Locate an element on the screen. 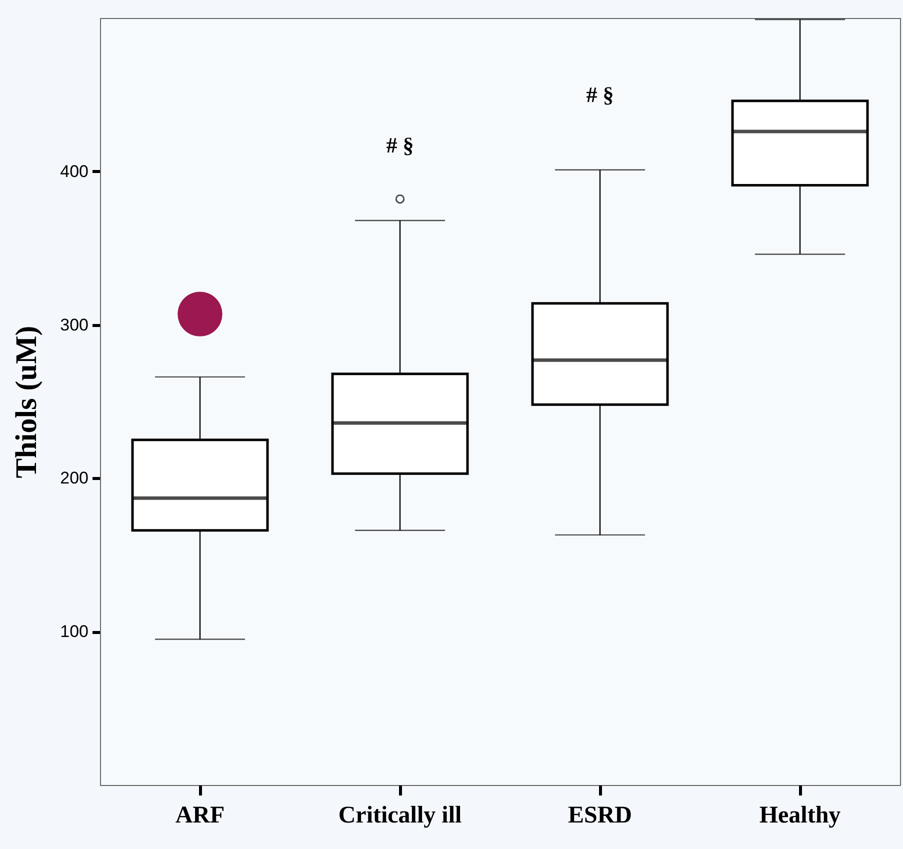 This screenshot has height=849, width=903. y-tick-label: 100 is located at coordinates (74, 632).